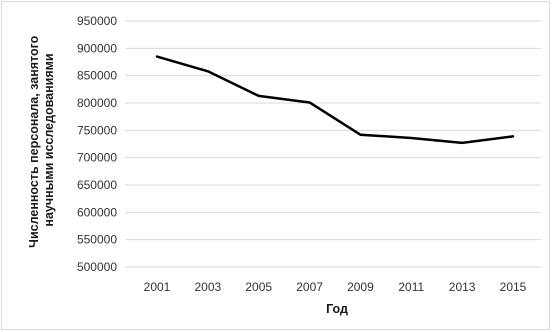 The image size is (552, 332). What do you see at coordinates (360, 287) in the screenshot?
I see `x-tick-label: 2009` at bounding box center [360, 287].